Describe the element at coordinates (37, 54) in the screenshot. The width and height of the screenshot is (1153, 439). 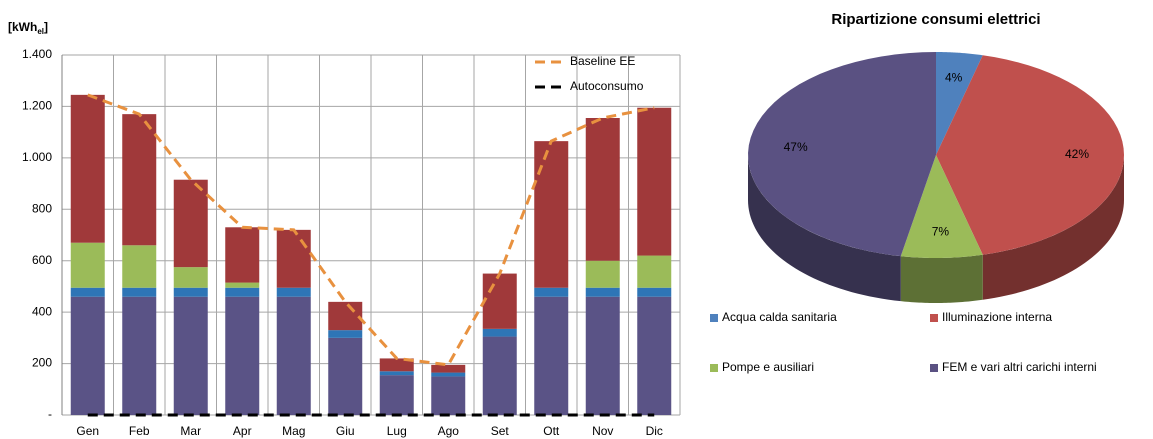
I see `y-tick-label: 1.400` at that location.